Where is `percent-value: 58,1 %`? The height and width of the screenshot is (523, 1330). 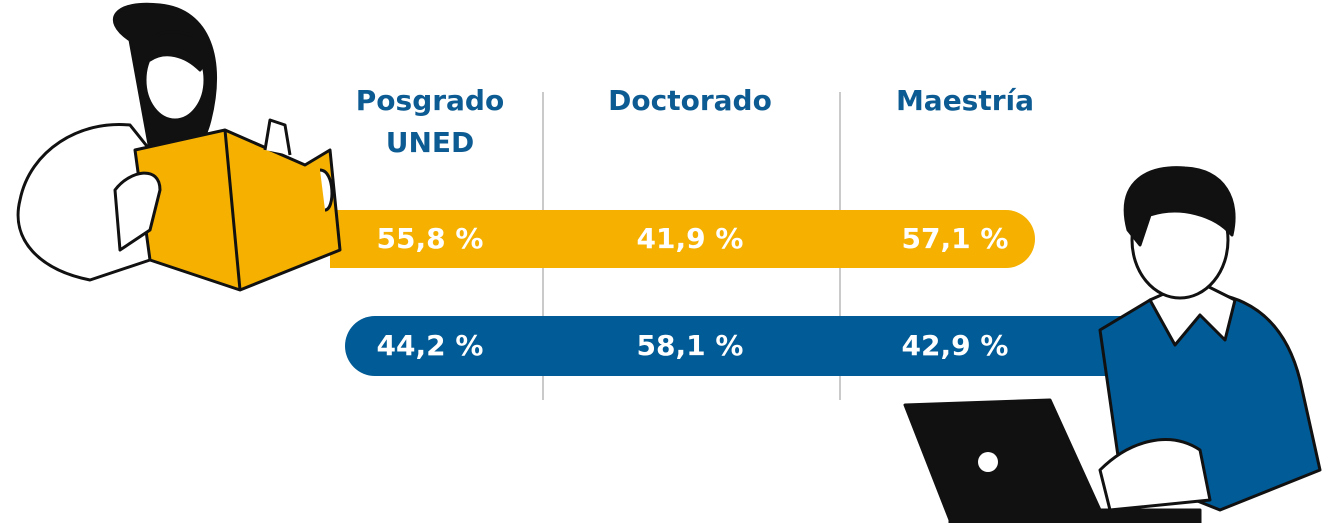 percent-value: 58,1 % is located at coordinates (690, 345).